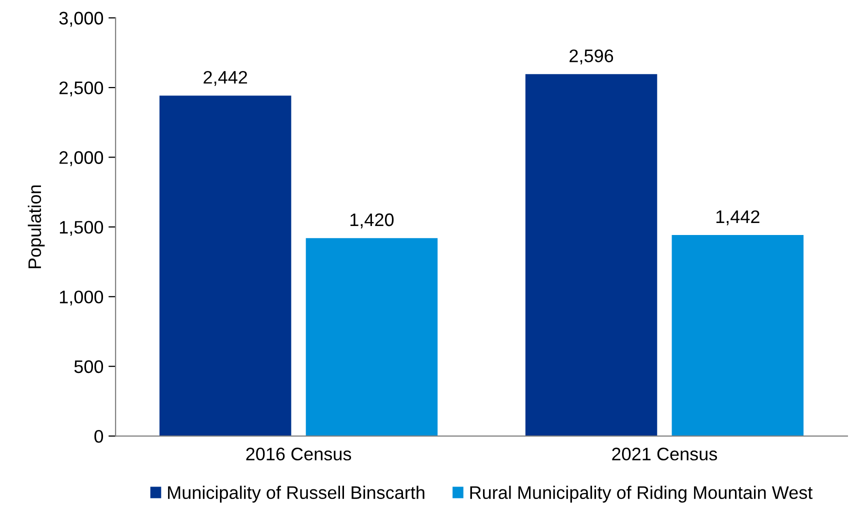  I want to click on data-label: 1,420, so click(372, 220).